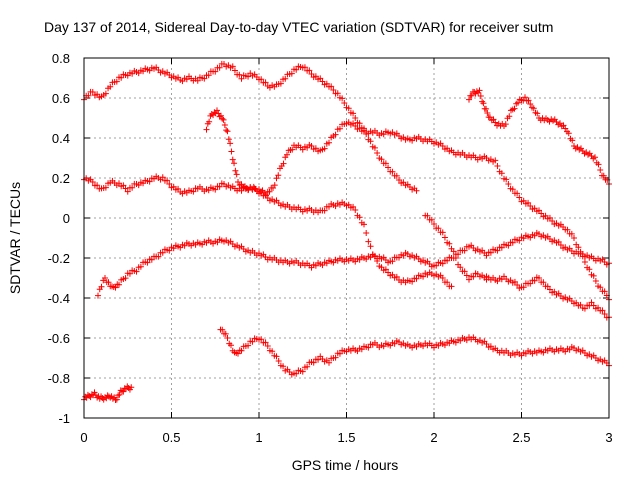 This screenshot has width=640, height=480. Describe the element at coordinates (59, 378) in the screenshot. I see `y-tick-label: -0.8` at that location.